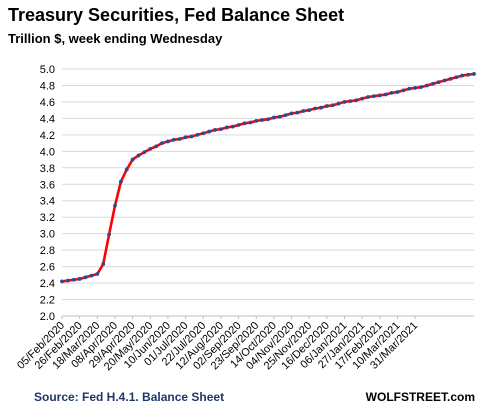  What do you see at coordinates (47, 70) in the screenshot?
I see `y-tick-label: 5.0` at bounding box center [47, 70].